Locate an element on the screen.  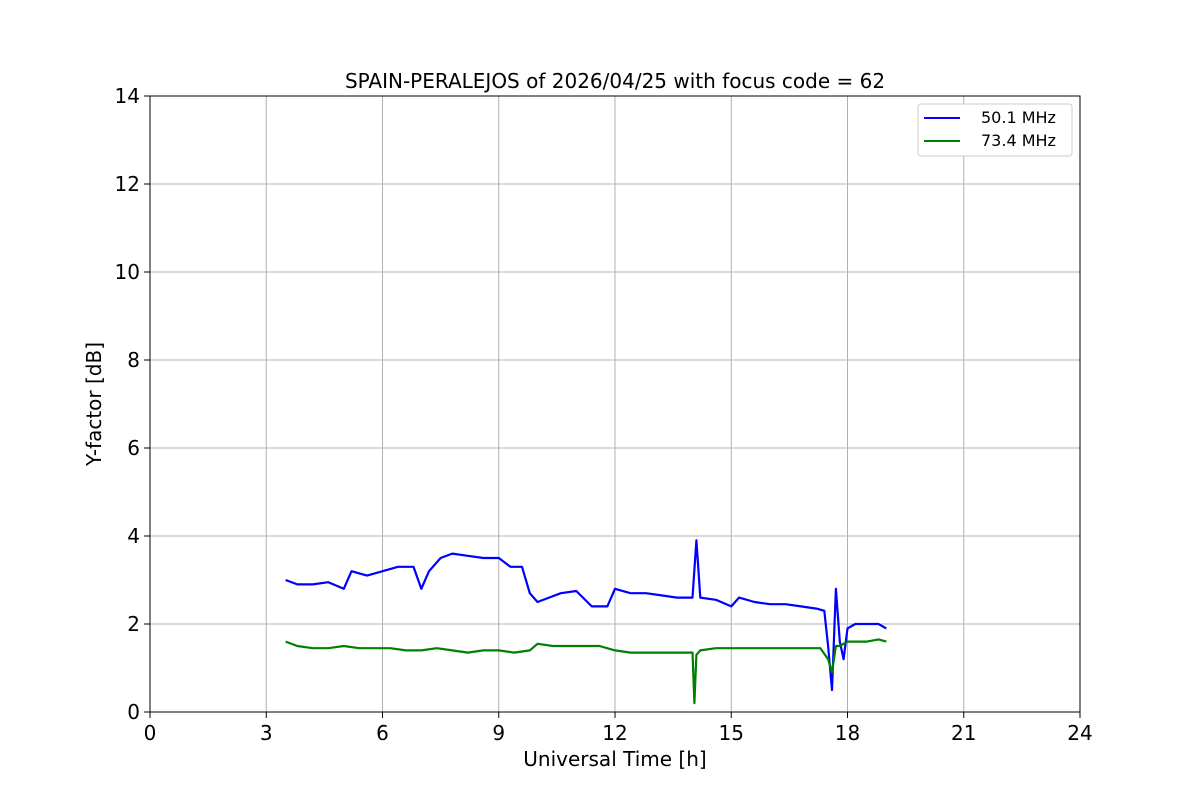
x-axis-label: Universal Time [h] is located at coordinates (614, 759).